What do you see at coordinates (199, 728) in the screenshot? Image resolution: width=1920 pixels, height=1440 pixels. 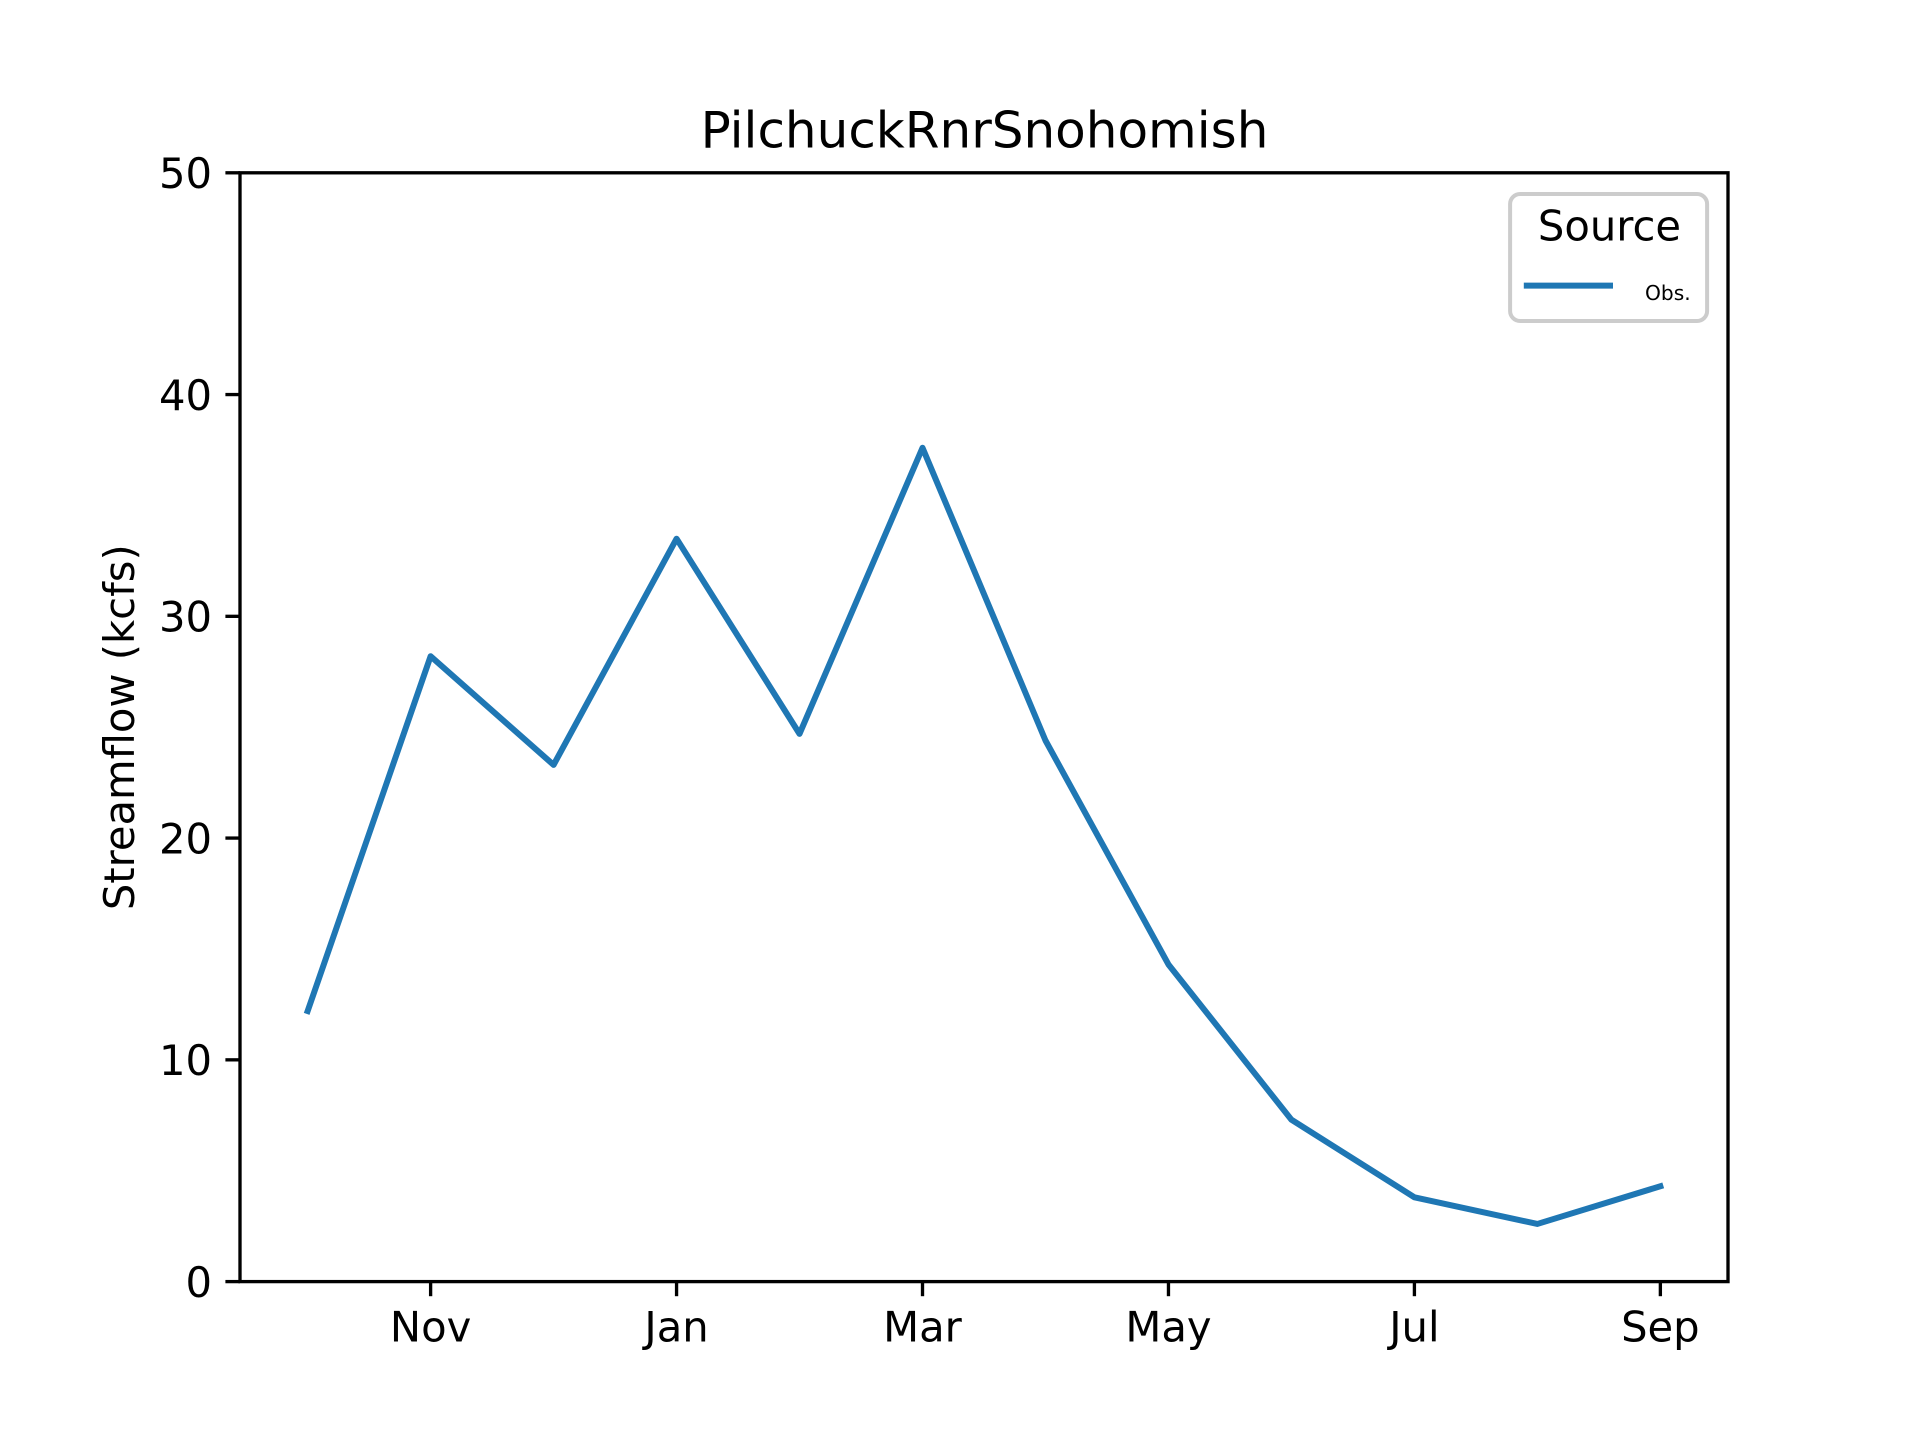 I see `y-axis-ticks: 0 10 20 30 40 50` at bounding box center [199, 728].